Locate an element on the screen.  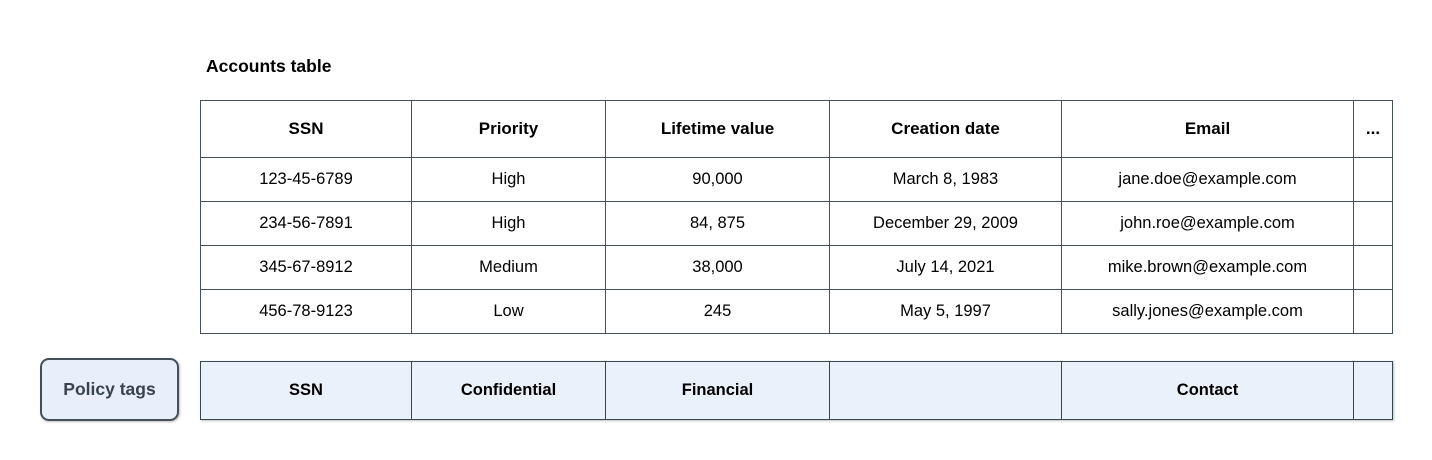
cell-priority: Medium is located at coordinates (508, 267).